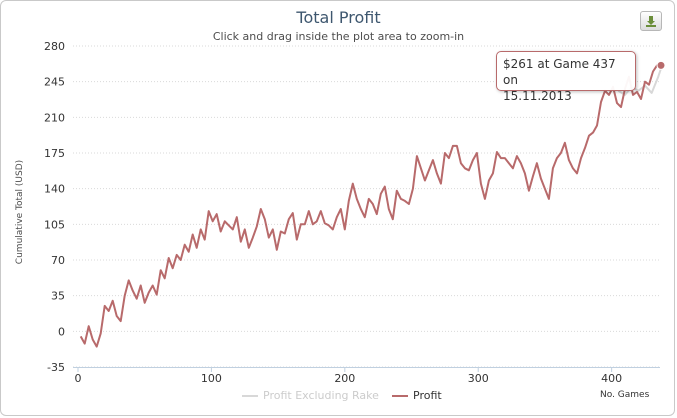  I want to click on chart-title: Total Profit, so click(338, 17).